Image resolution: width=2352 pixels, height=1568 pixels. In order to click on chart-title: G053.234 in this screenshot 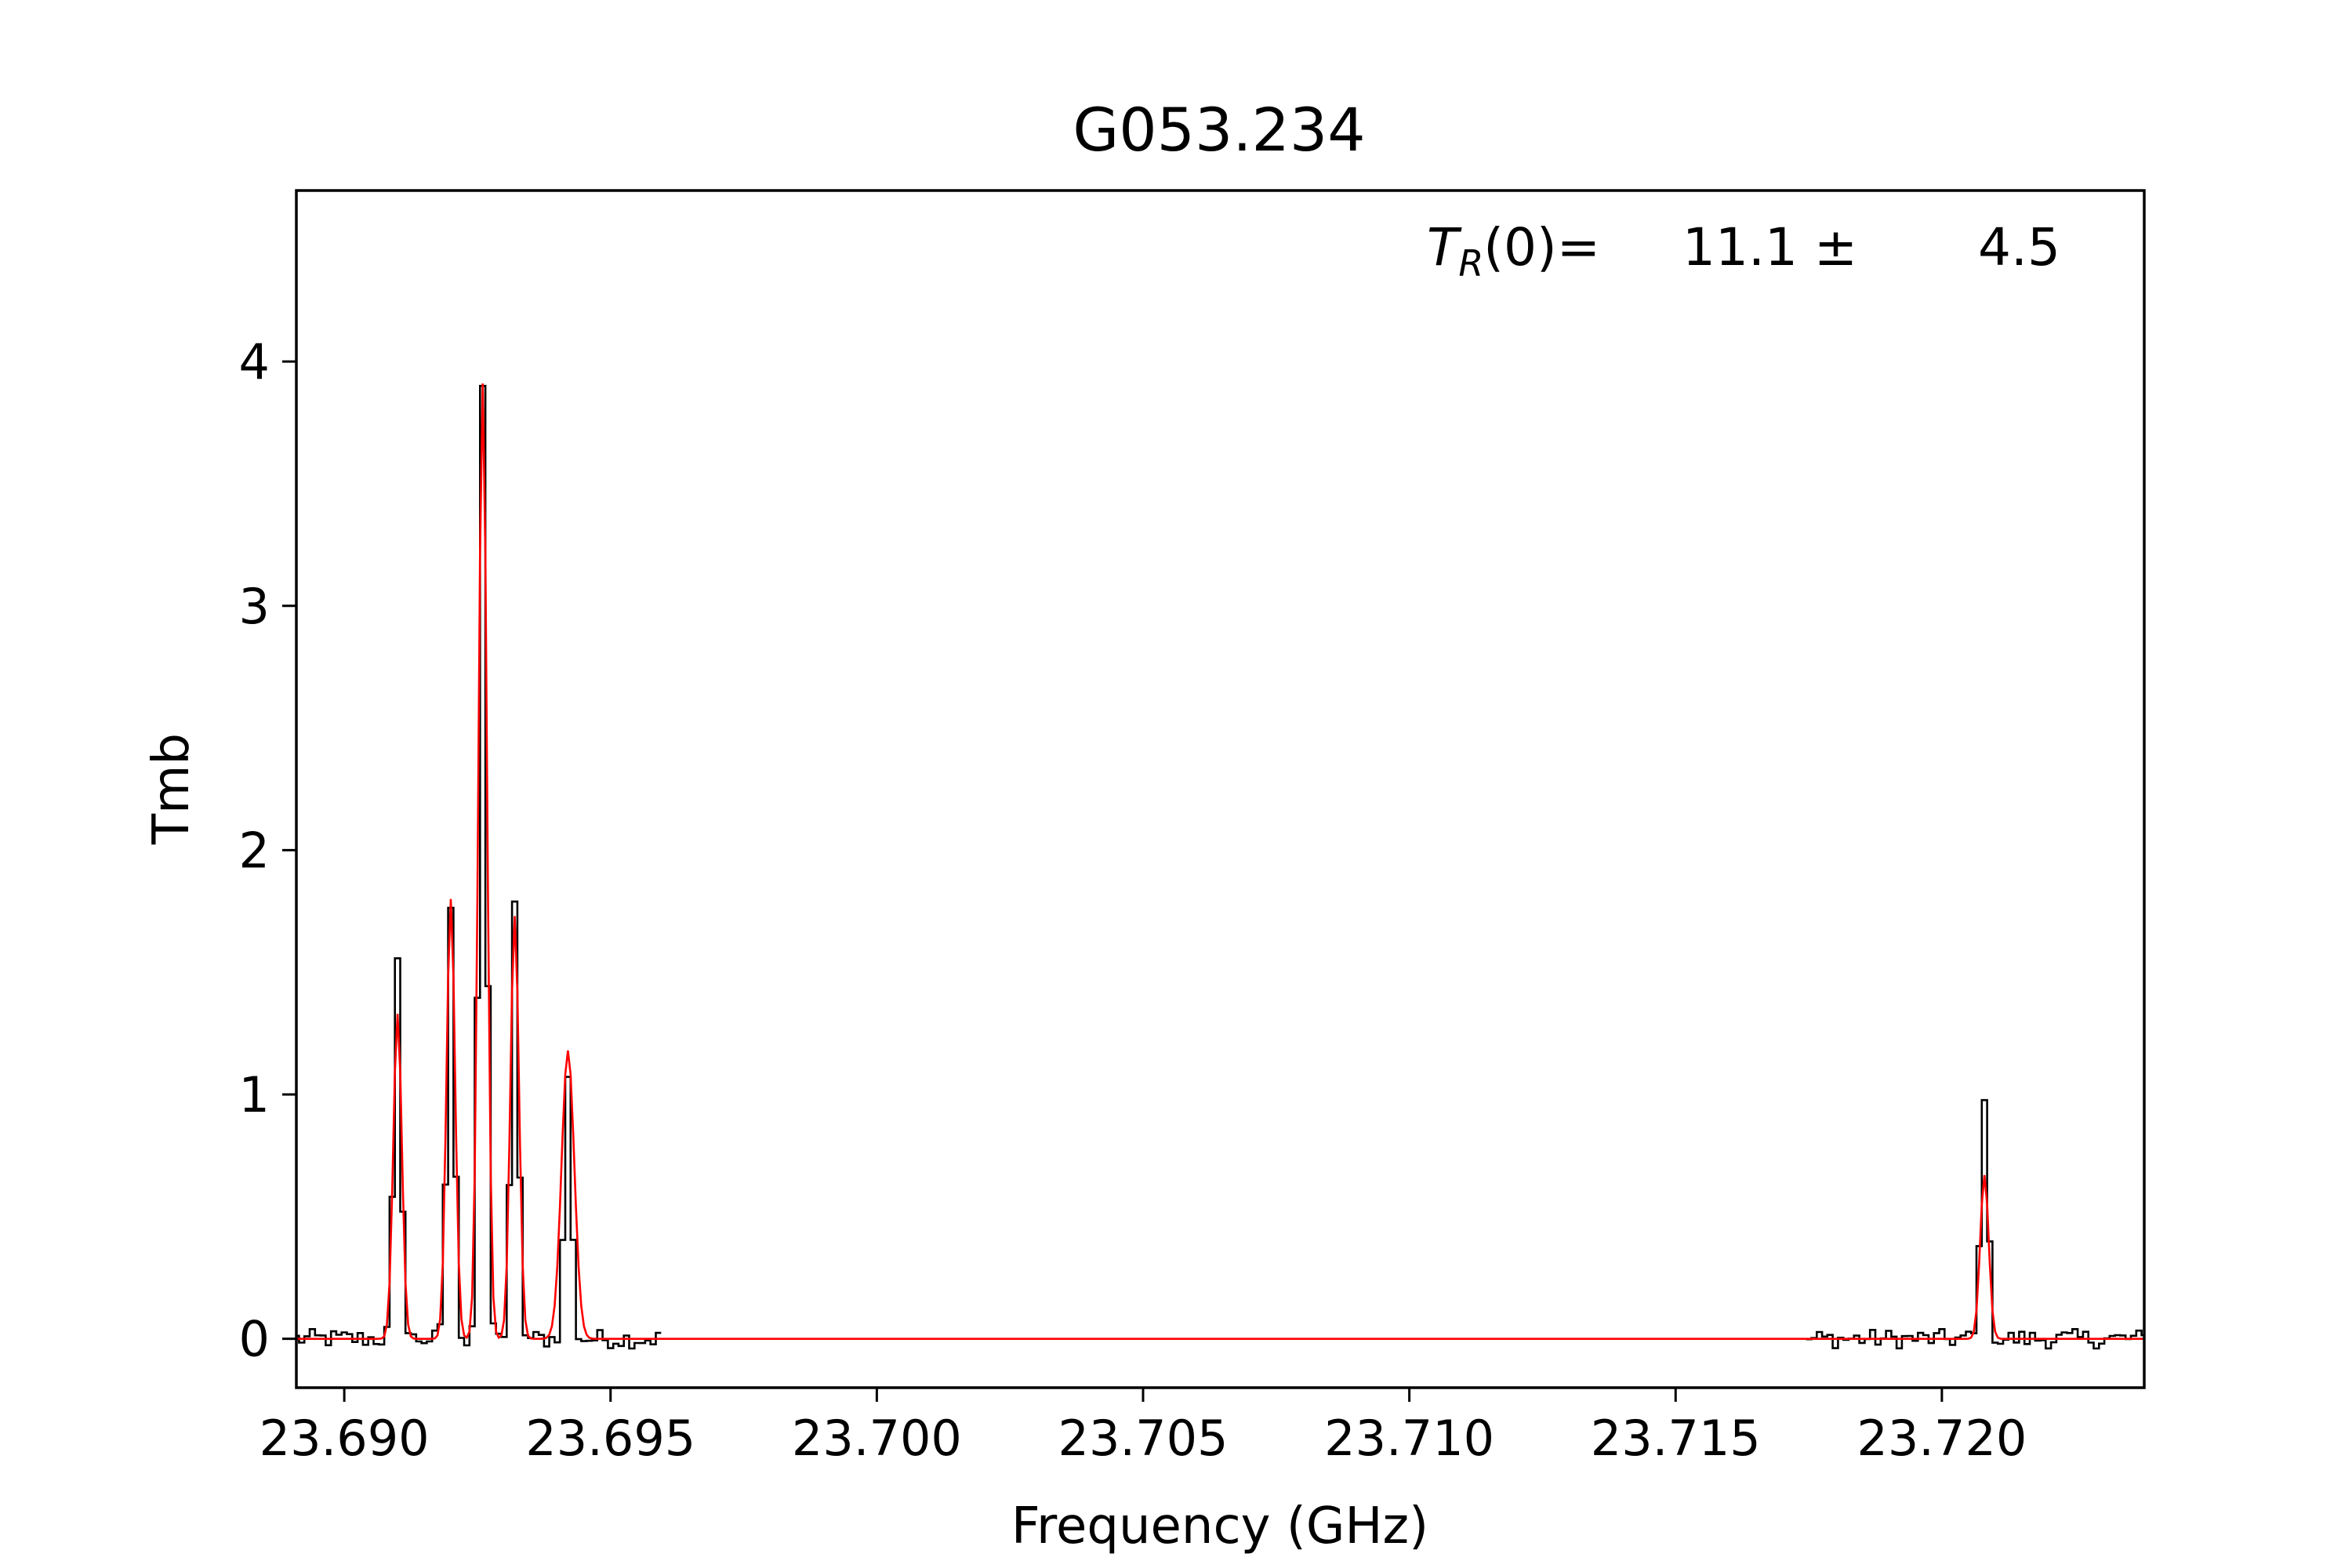, I will do `click(1219, 130)`.